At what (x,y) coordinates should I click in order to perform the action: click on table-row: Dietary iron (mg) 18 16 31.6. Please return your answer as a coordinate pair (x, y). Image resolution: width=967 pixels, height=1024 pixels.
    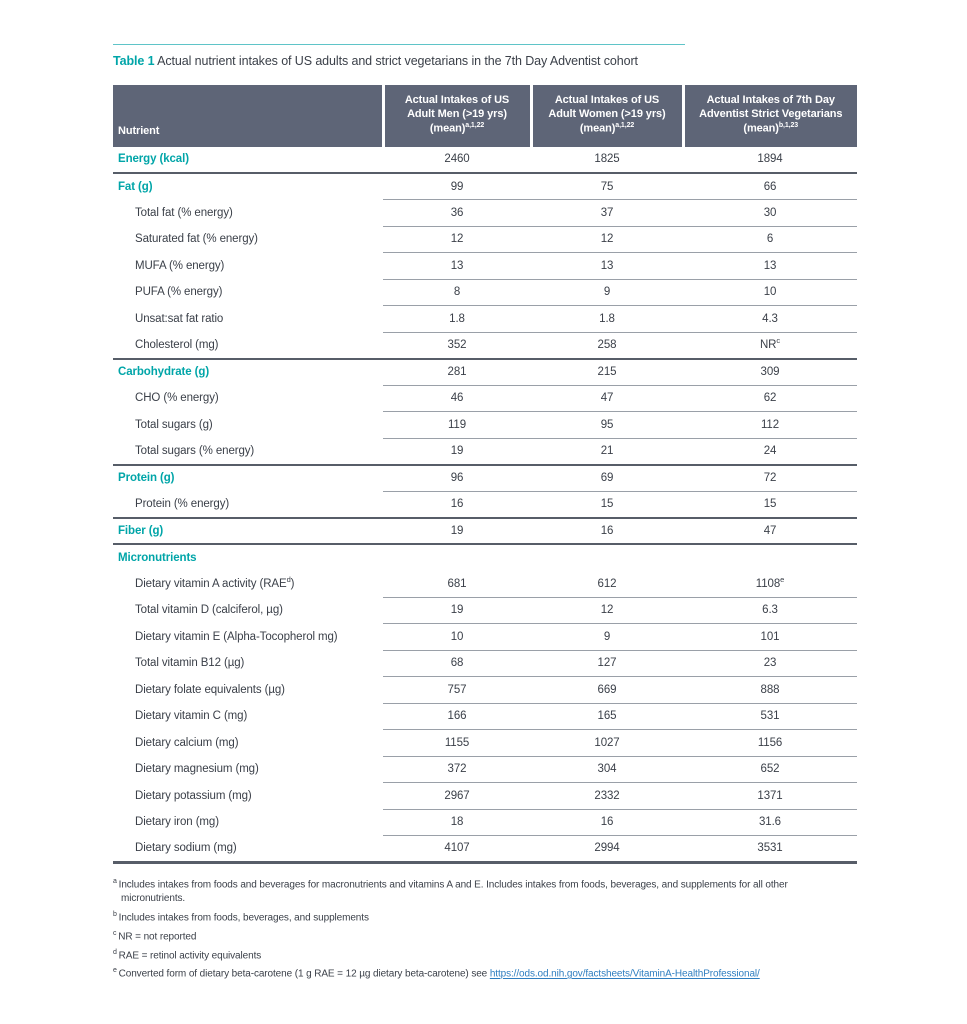
    Looking at the image, I should click on (485, 823).